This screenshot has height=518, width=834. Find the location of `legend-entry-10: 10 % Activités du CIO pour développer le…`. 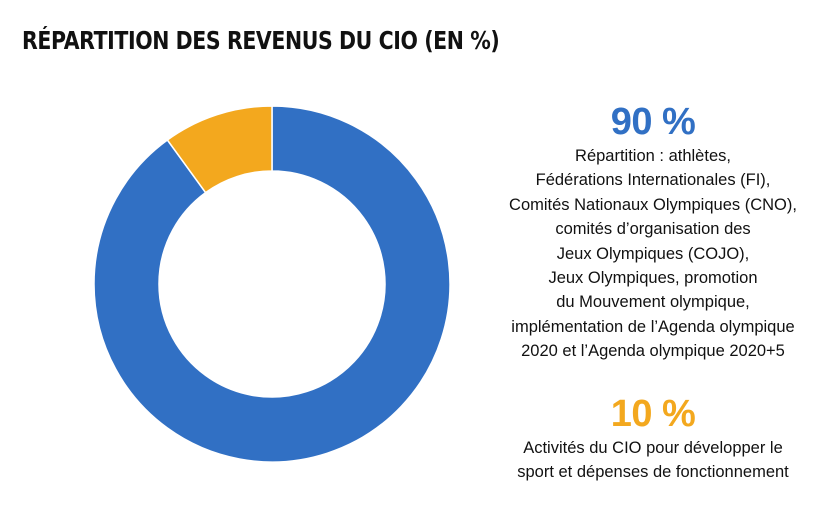

legend-entry-10: 10 % Activités du CIO pour développer le… is located at coordinates (651, 438).